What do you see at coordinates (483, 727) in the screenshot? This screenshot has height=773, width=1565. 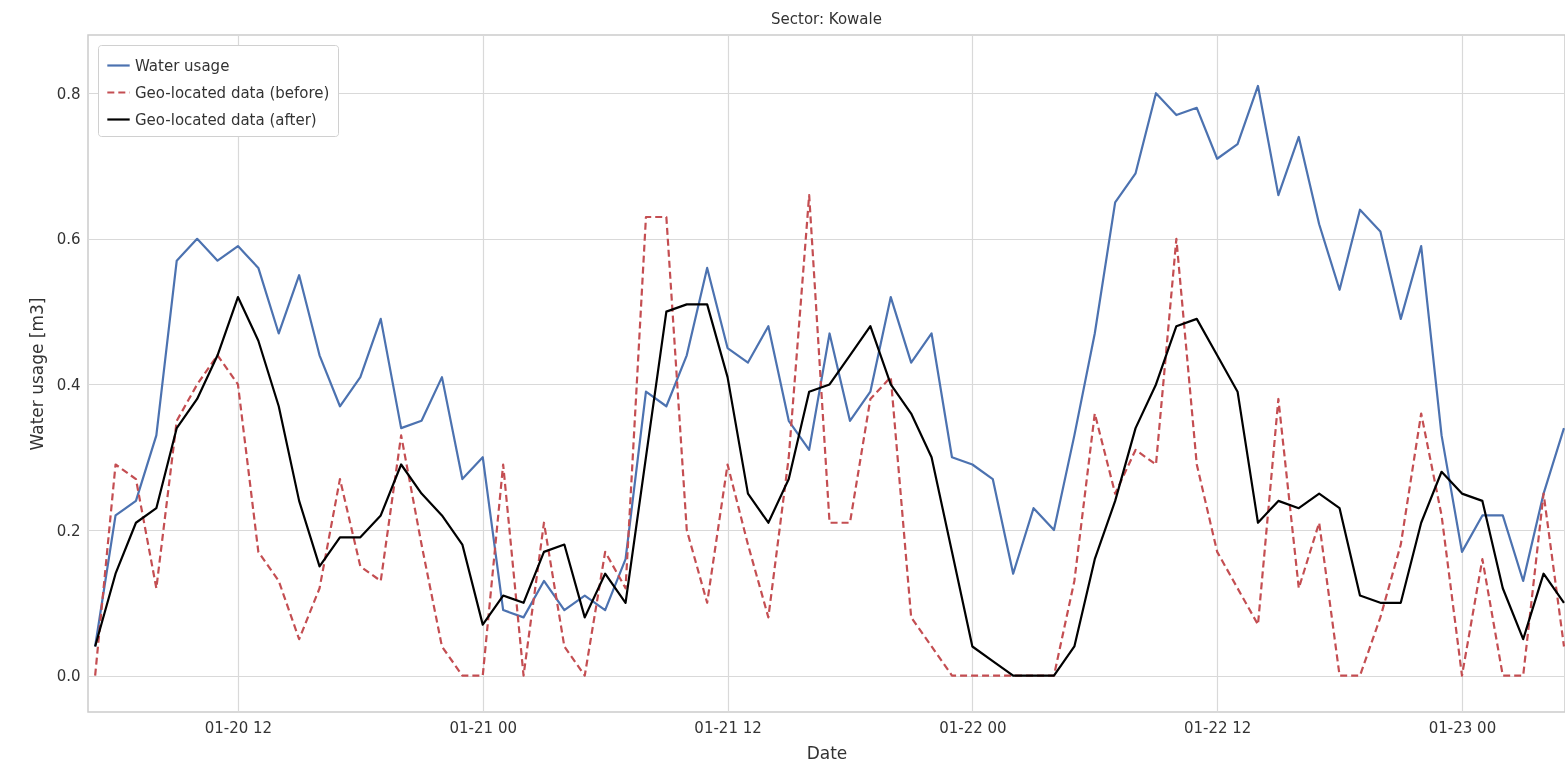 I see `x-tick-label: 01-21 00` at bounding box center [483, 727].